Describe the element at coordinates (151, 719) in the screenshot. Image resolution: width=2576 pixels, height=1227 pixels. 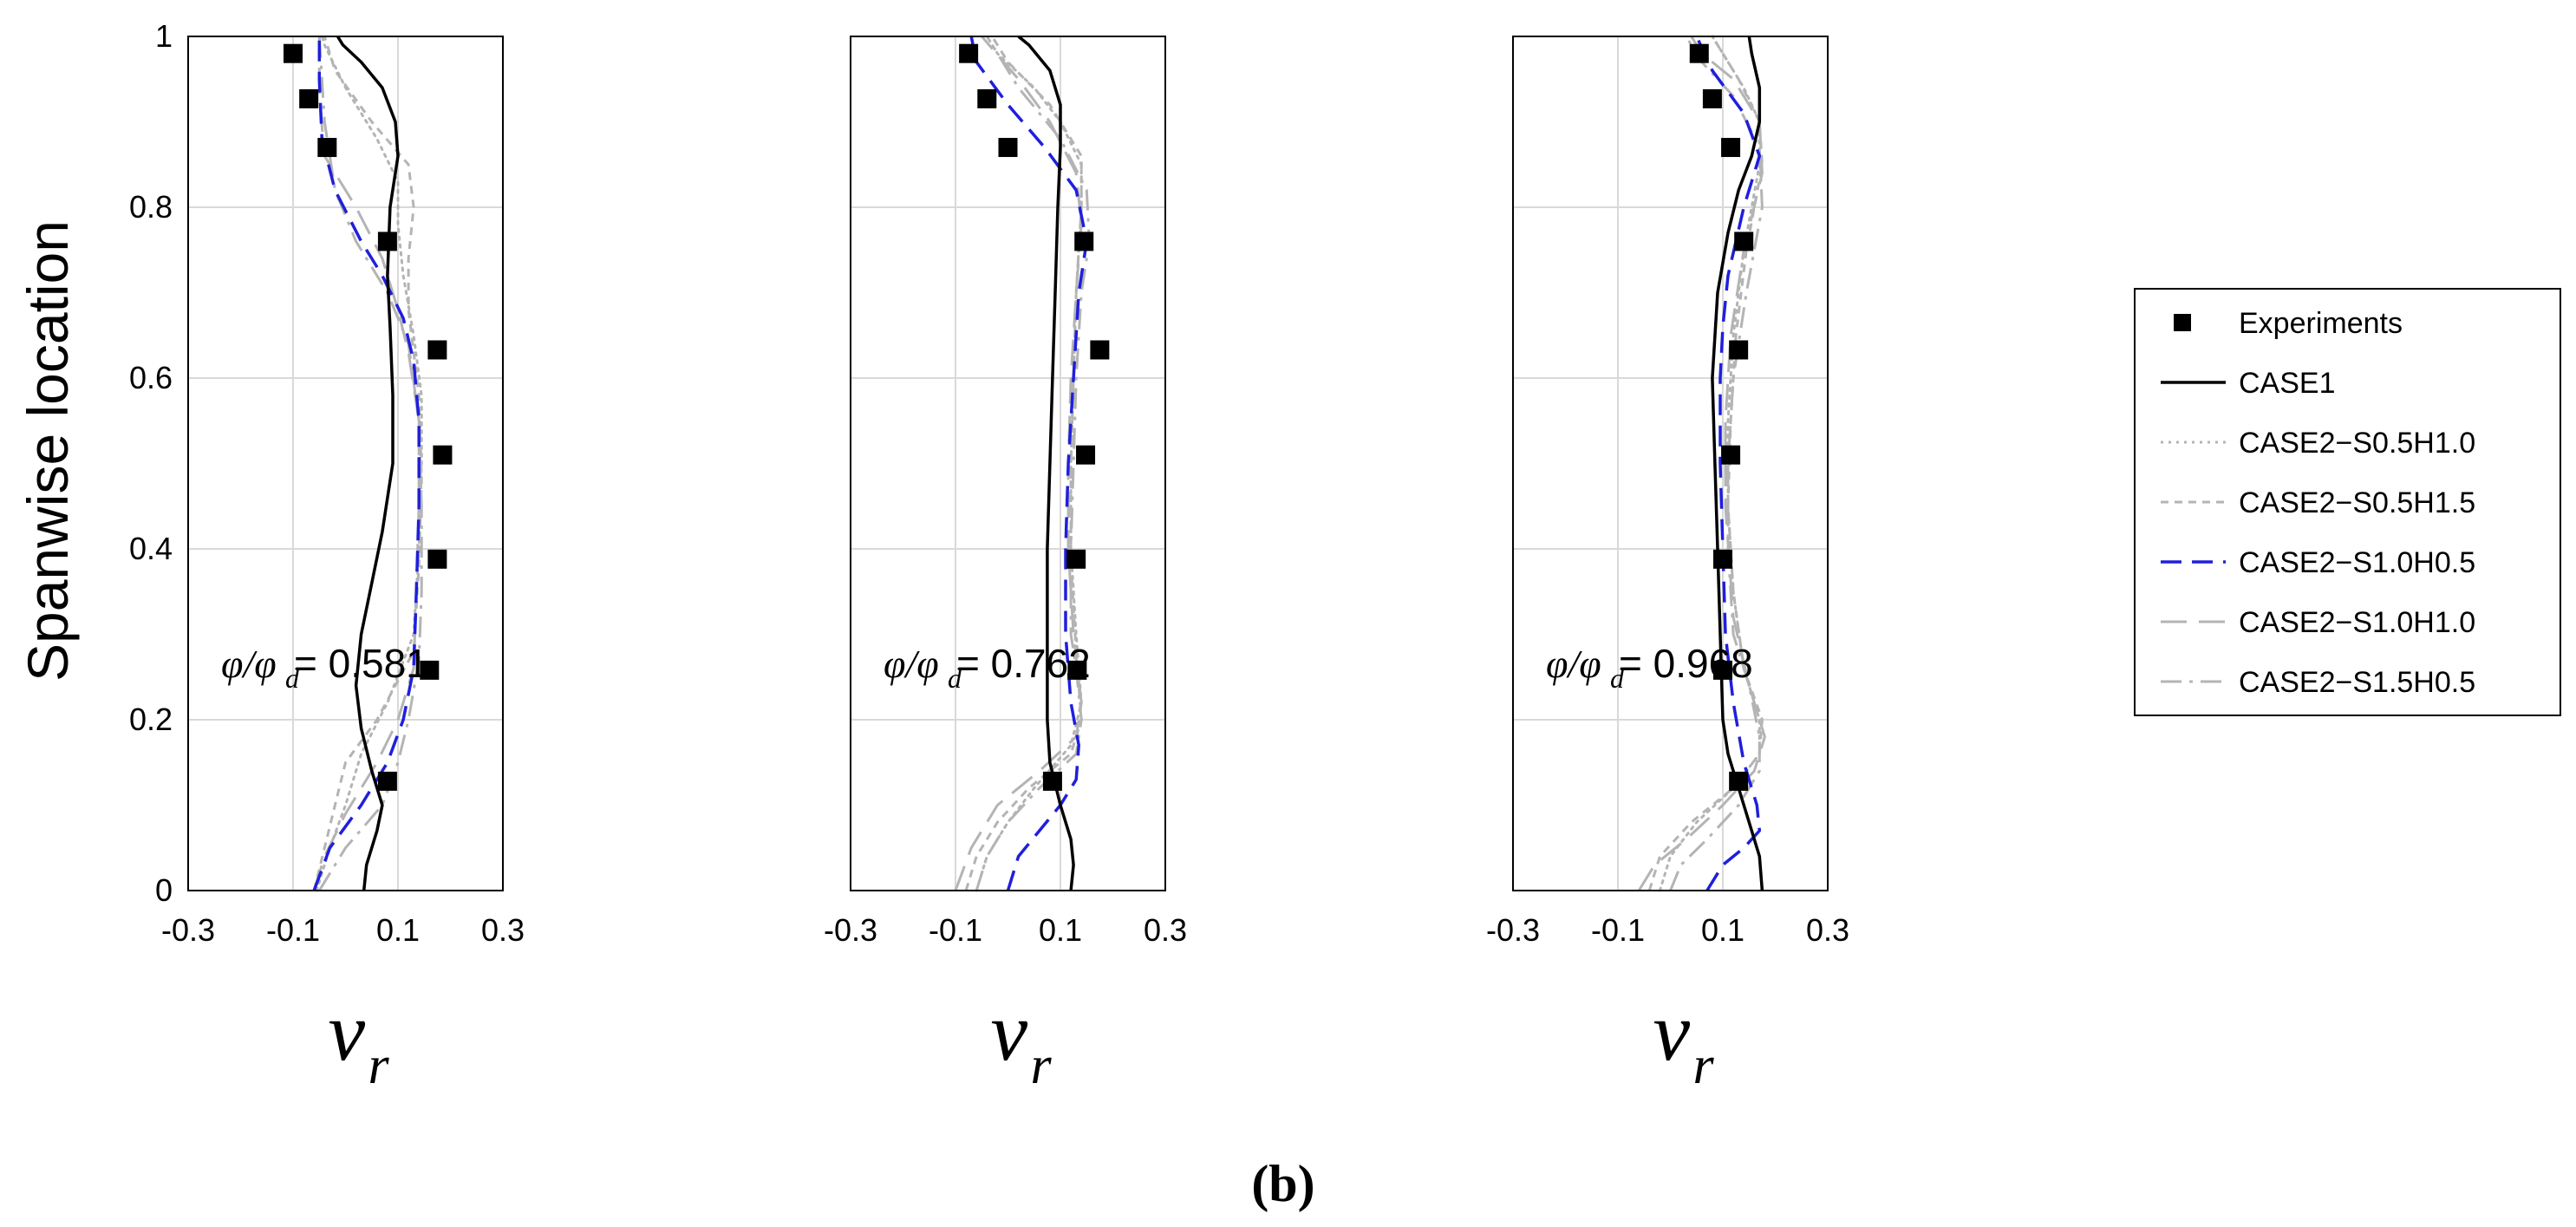
I see `y-tick-label: 0.2` at that location.